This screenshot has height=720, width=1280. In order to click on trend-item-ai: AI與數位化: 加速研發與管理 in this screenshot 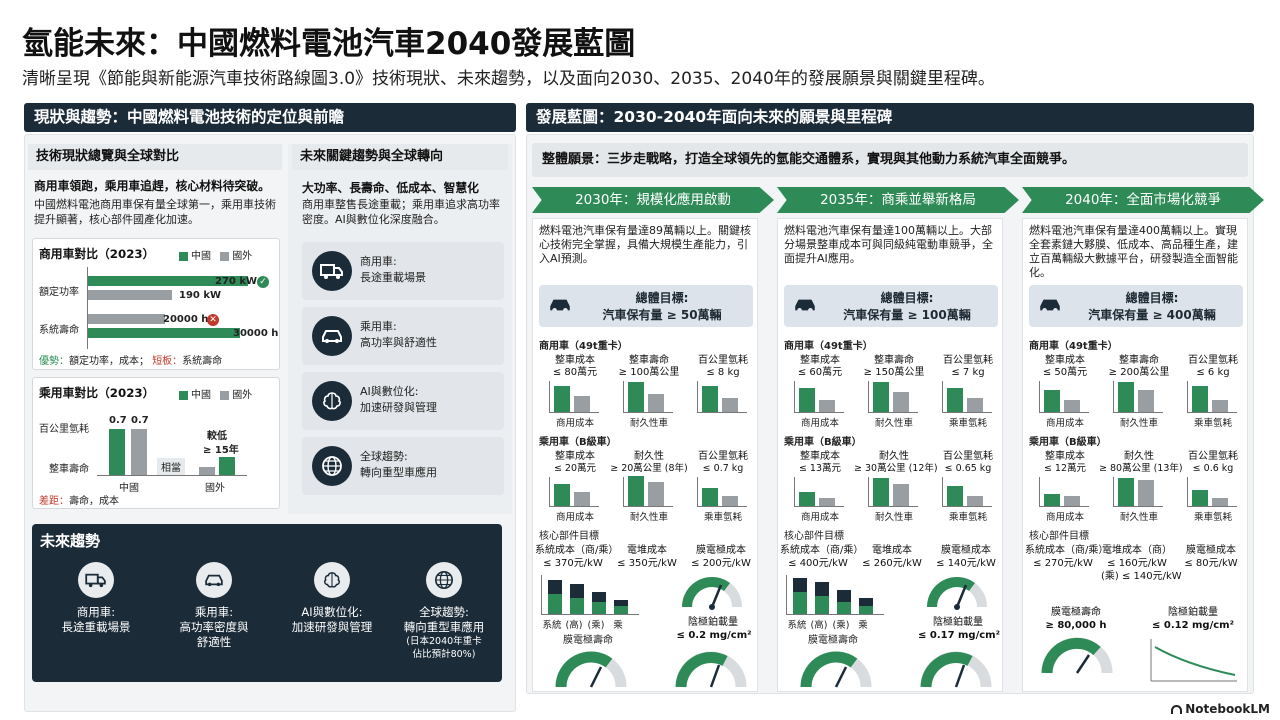, I will do `click(332, 598)`.